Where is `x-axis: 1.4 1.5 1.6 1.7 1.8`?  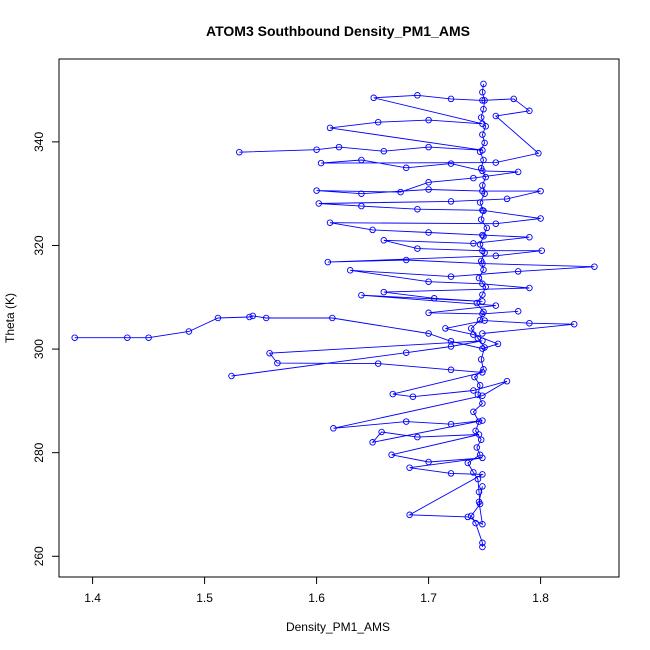
x-axis: 1.4 1.5 1.6 1.7 1.8 is located at coordinates (316, 590).